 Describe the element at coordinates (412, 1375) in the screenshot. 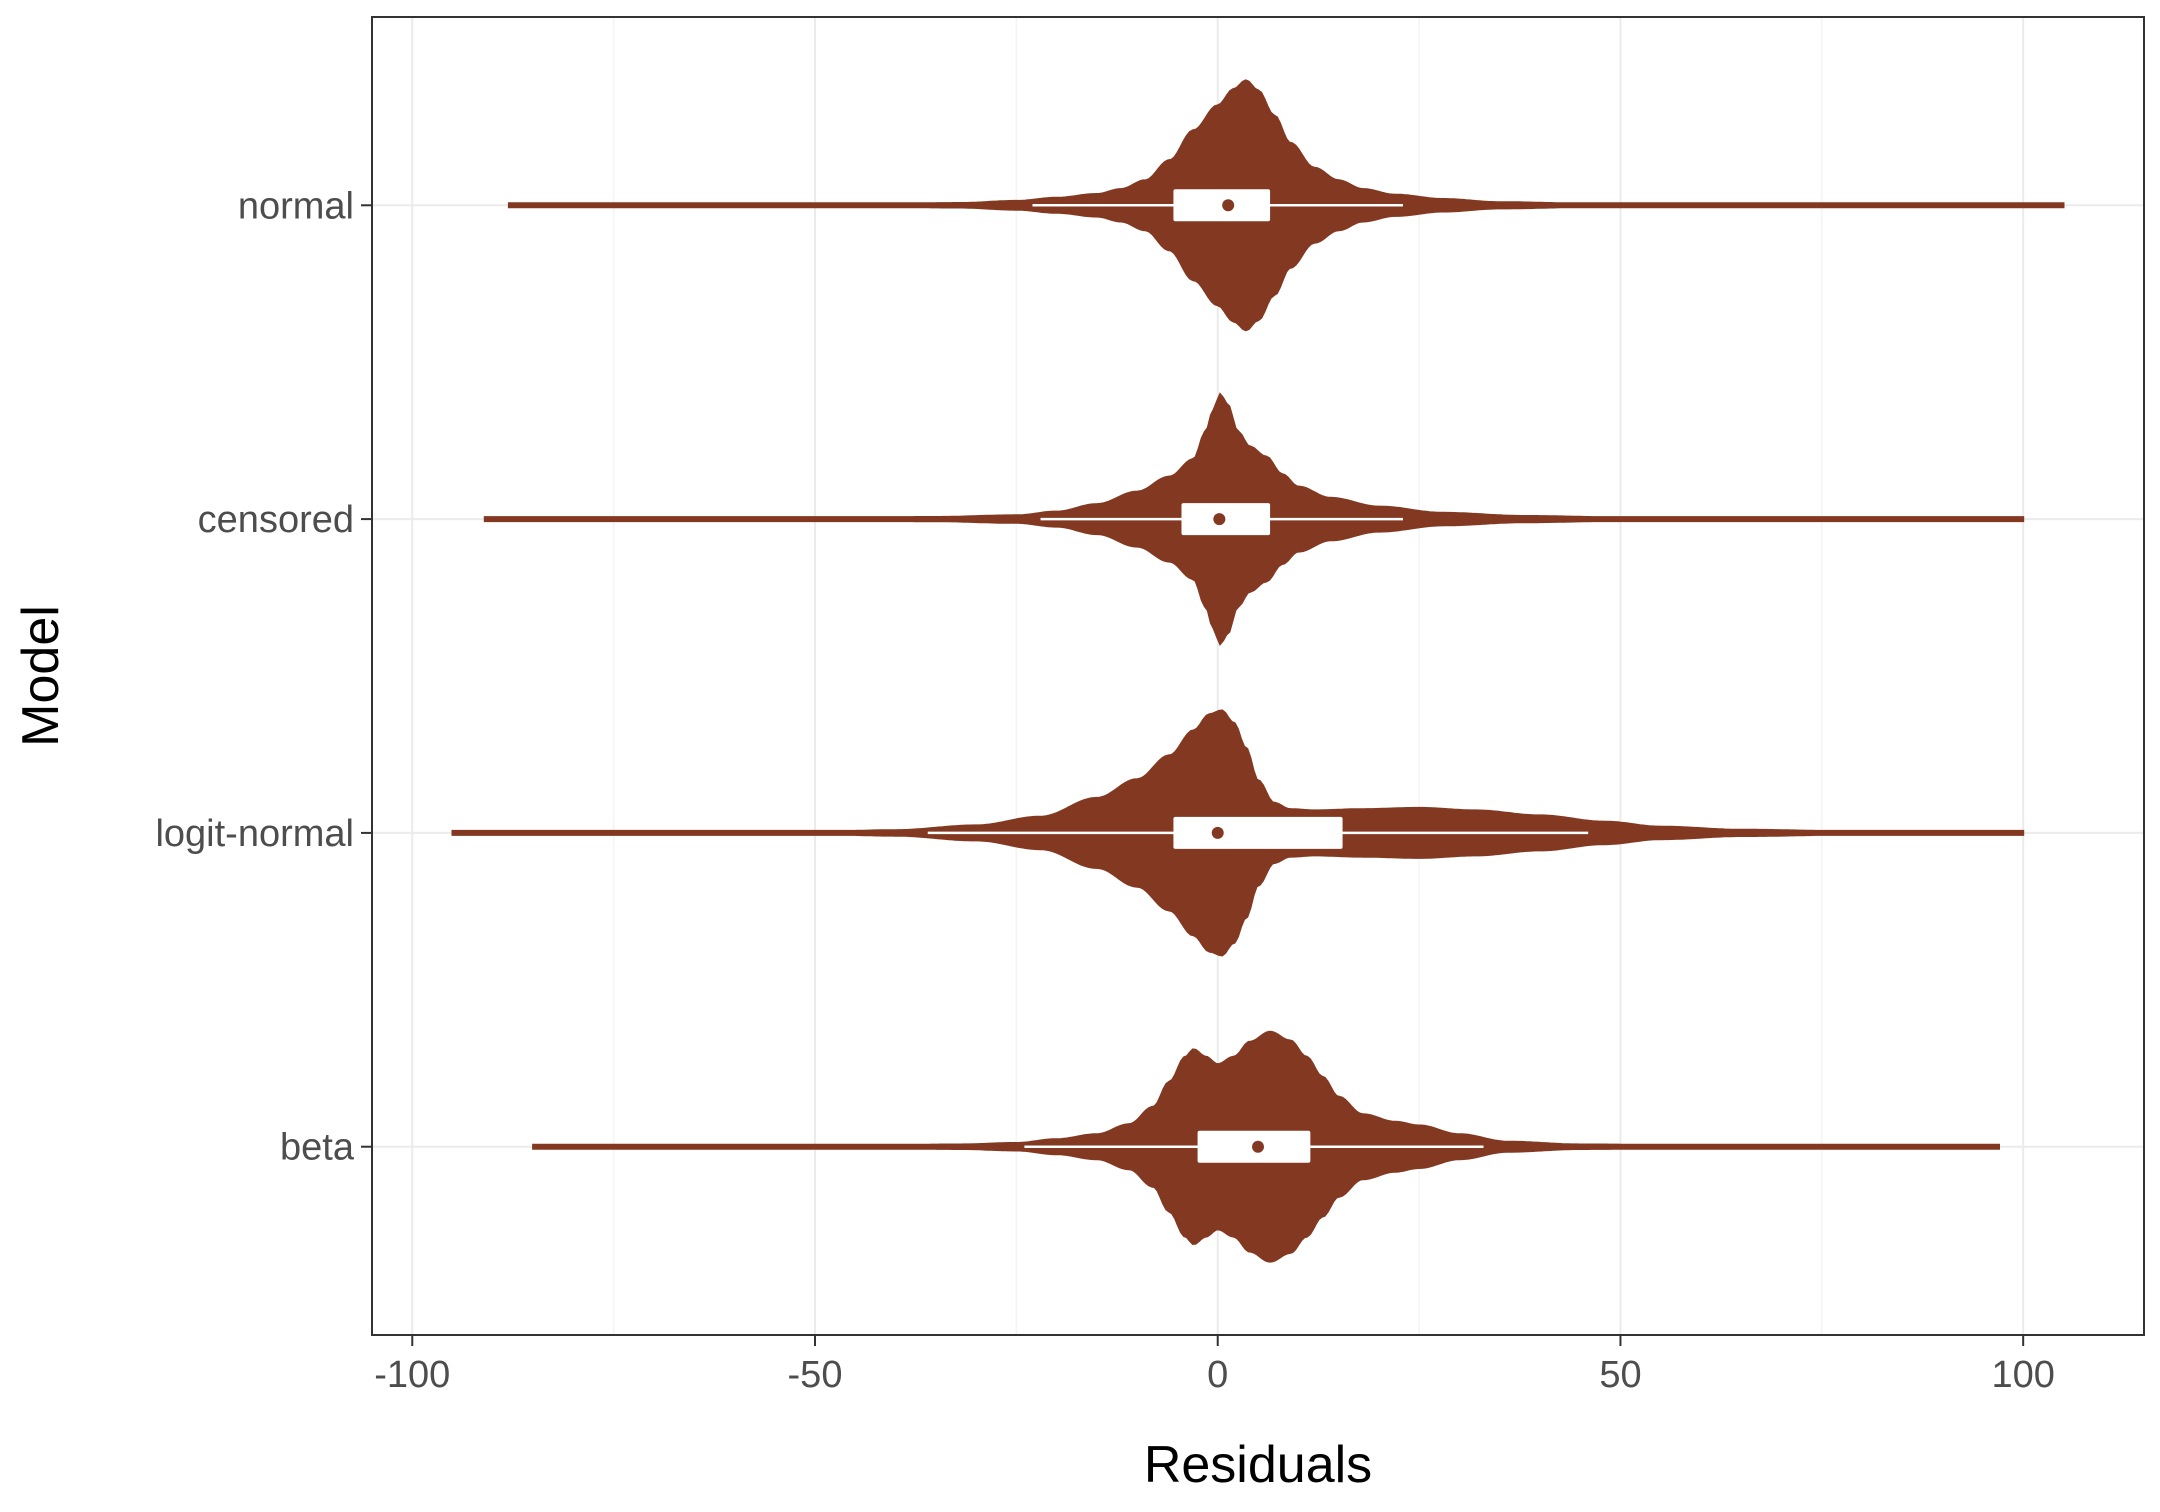

I see `x-tick-label: -100` at that location.